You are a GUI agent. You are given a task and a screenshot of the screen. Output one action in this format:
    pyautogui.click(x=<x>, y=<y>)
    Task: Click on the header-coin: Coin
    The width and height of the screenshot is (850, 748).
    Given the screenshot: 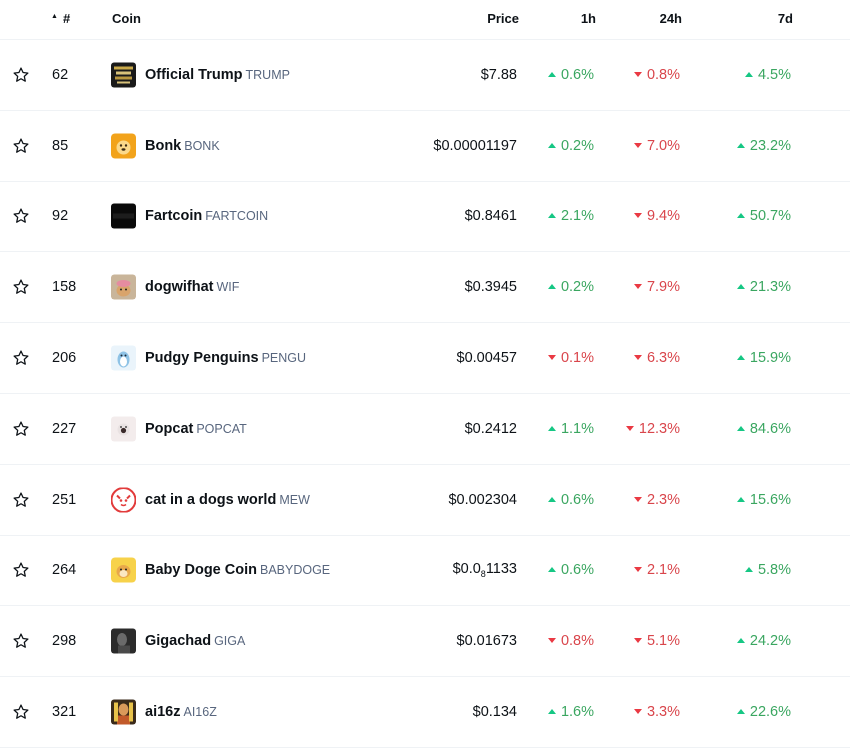 What is the action you would take?
    pyautogui.click(x=126, y=18)
    